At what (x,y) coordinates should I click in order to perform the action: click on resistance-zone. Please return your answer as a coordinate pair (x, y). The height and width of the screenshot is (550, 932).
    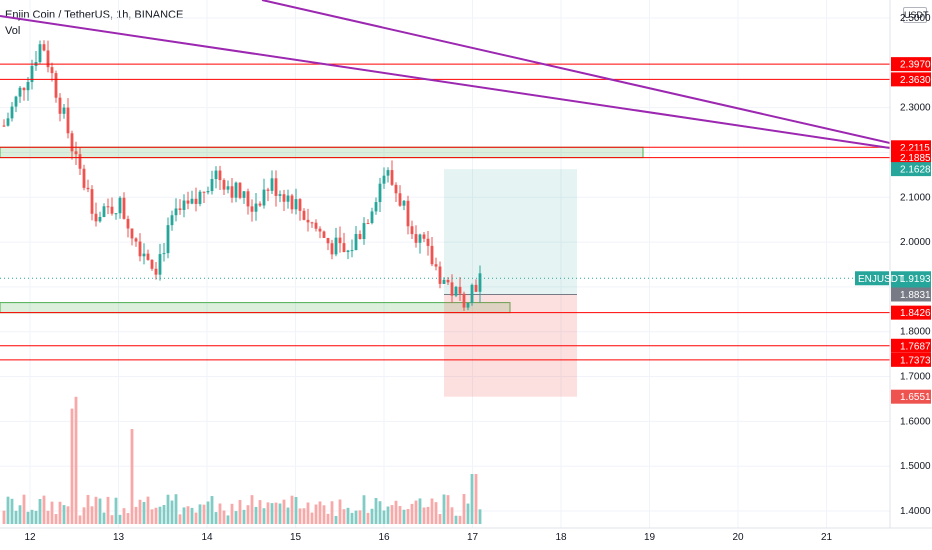
    Looking at the image, I should click on (322, 152).